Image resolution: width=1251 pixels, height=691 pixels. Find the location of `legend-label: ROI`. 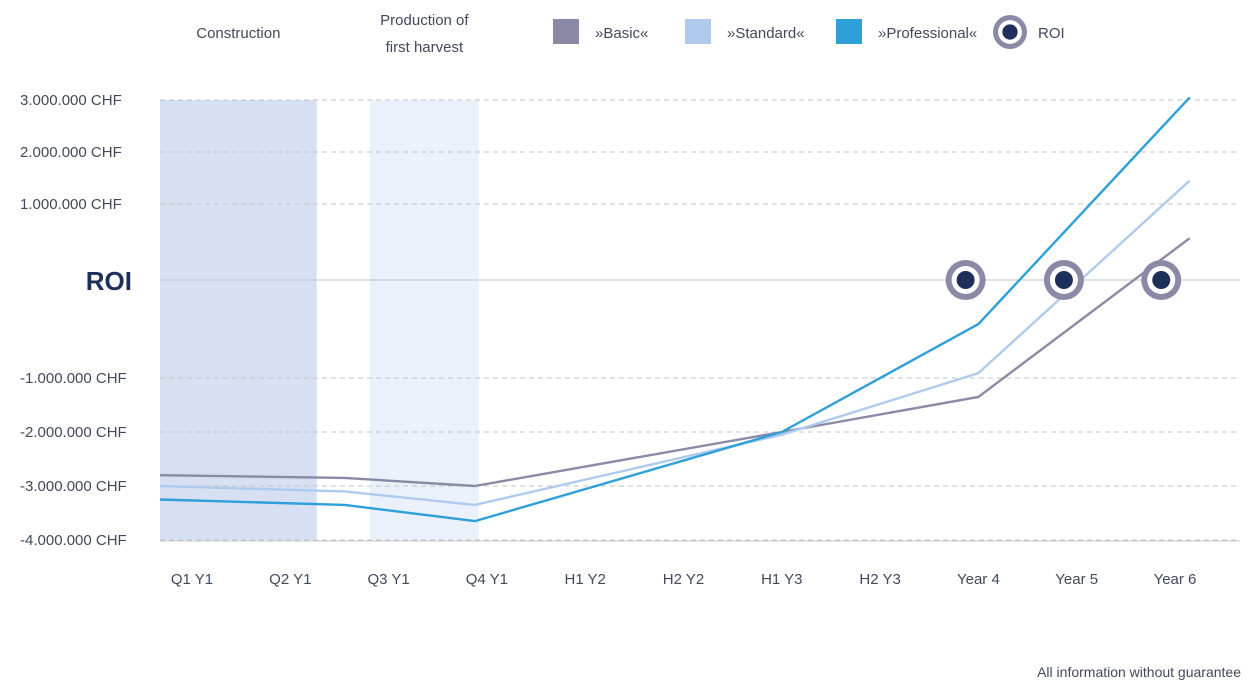

legend-label: ROI is located at coordinates (1051, 33).